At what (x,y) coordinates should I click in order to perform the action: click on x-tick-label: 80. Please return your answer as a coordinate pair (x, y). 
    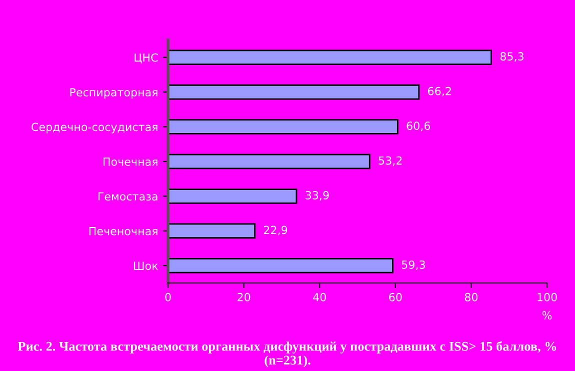
    Looking at the image, I should click on (471, 297).